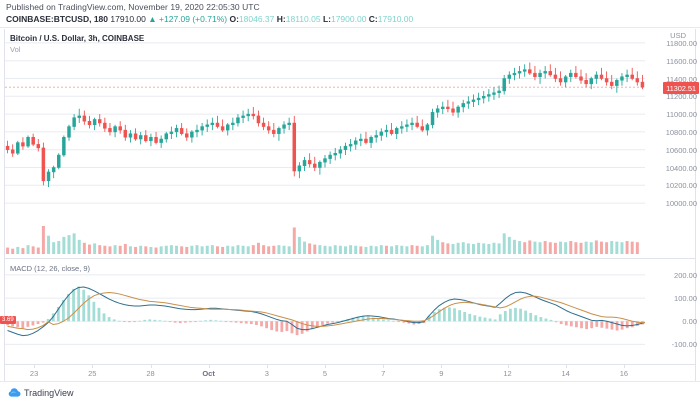 Image resolution: width=700 pixels, height=404 pixels. Describe the element at coordinates (150, 373) in the screenshot. I see `date-tick-label: 28` at that location.